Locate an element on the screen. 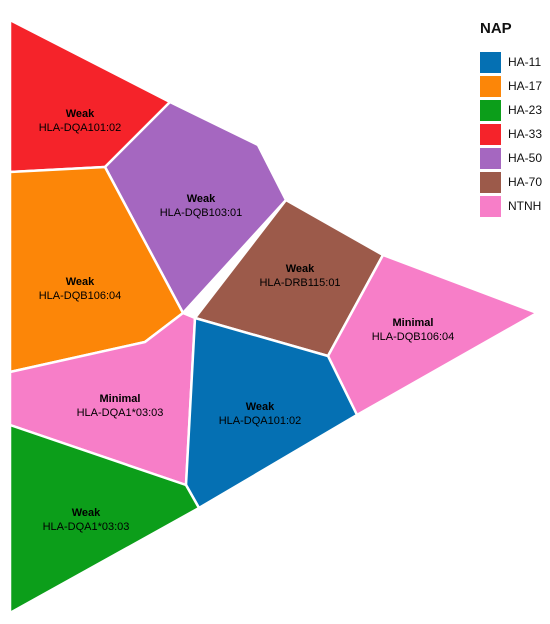 This screenshot has height=624, width=550. legend-label: HA-11 is located at coordinates (525, 62).